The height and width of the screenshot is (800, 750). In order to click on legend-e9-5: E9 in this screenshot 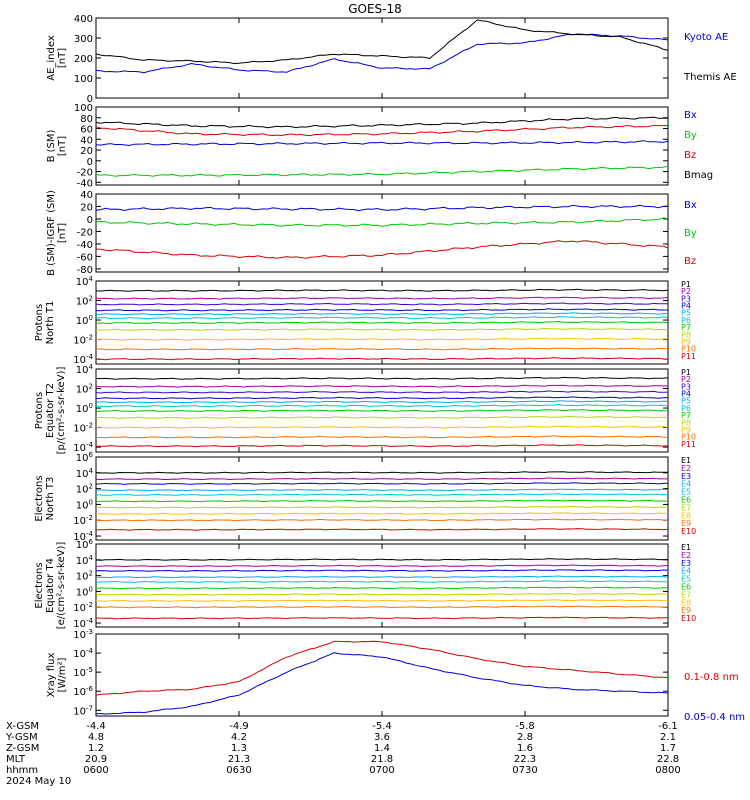, I will do `click(686, 523)`.